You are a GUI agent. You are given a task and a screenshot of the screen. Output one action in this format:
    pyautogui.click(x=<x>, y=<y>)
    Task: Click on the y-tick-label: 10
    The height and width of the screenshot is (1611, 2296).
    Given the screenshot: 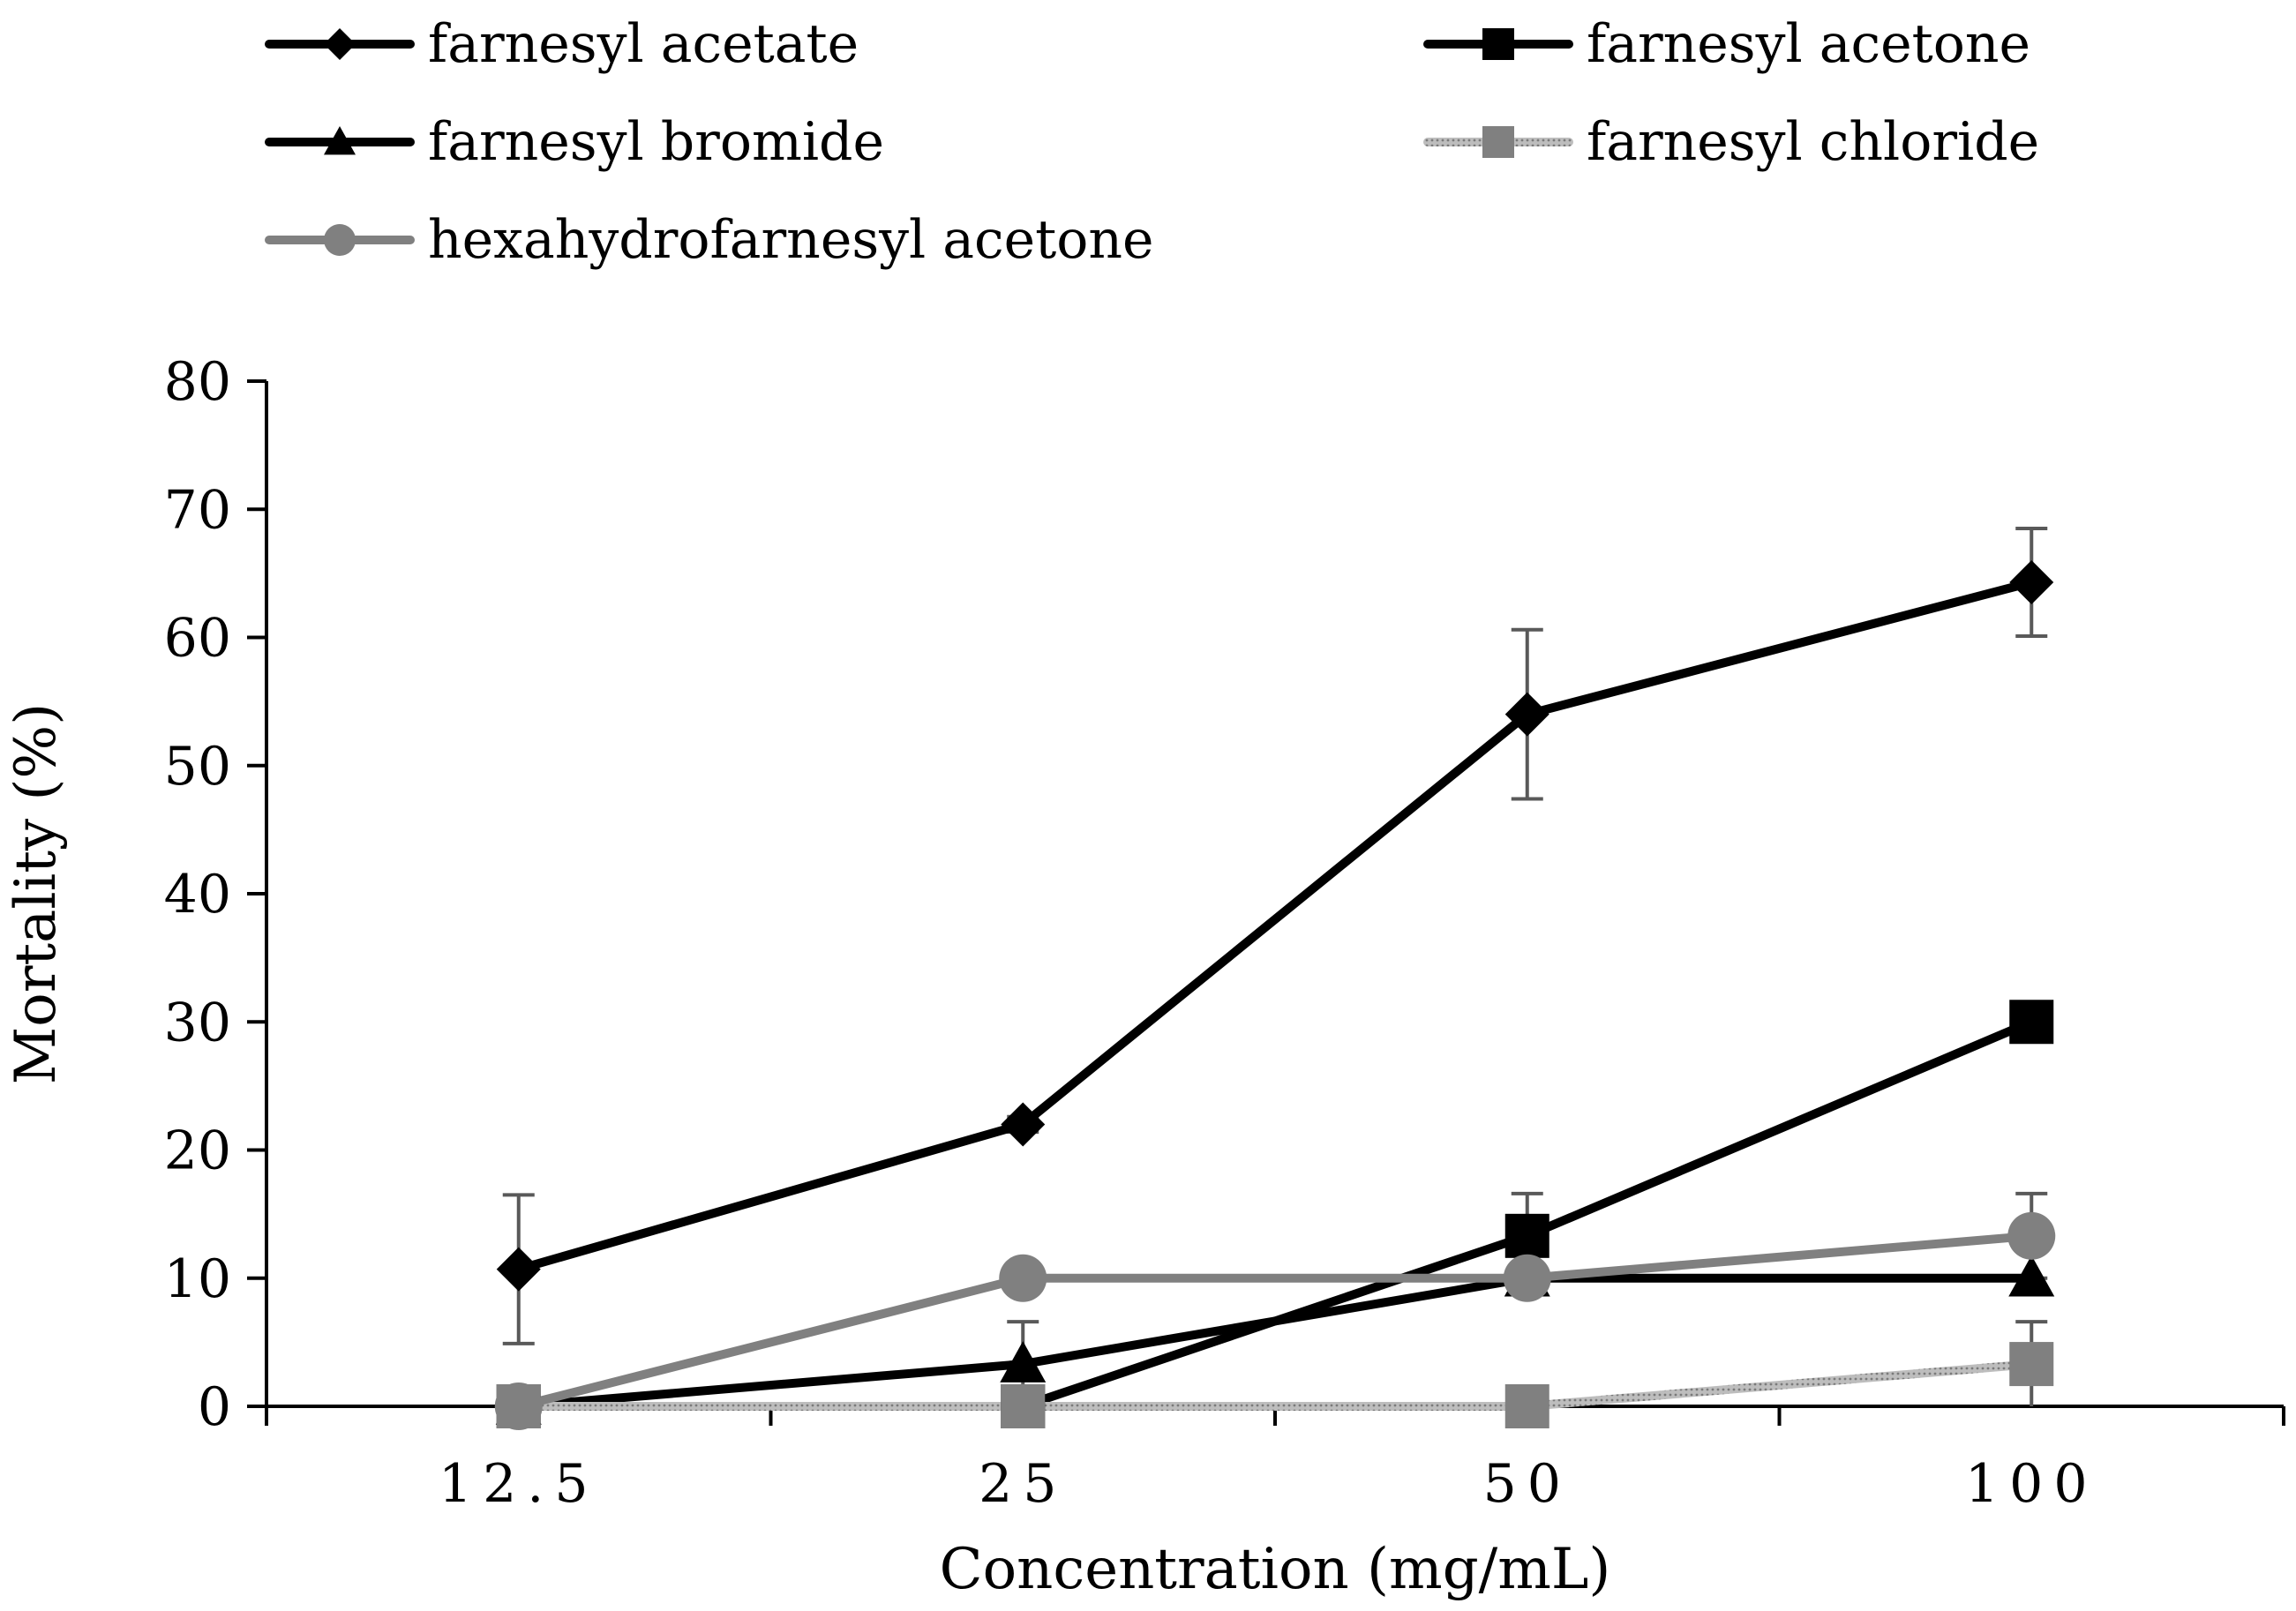 What is the action you would take?
    pyautogui.click(x=197, y=1279)
    